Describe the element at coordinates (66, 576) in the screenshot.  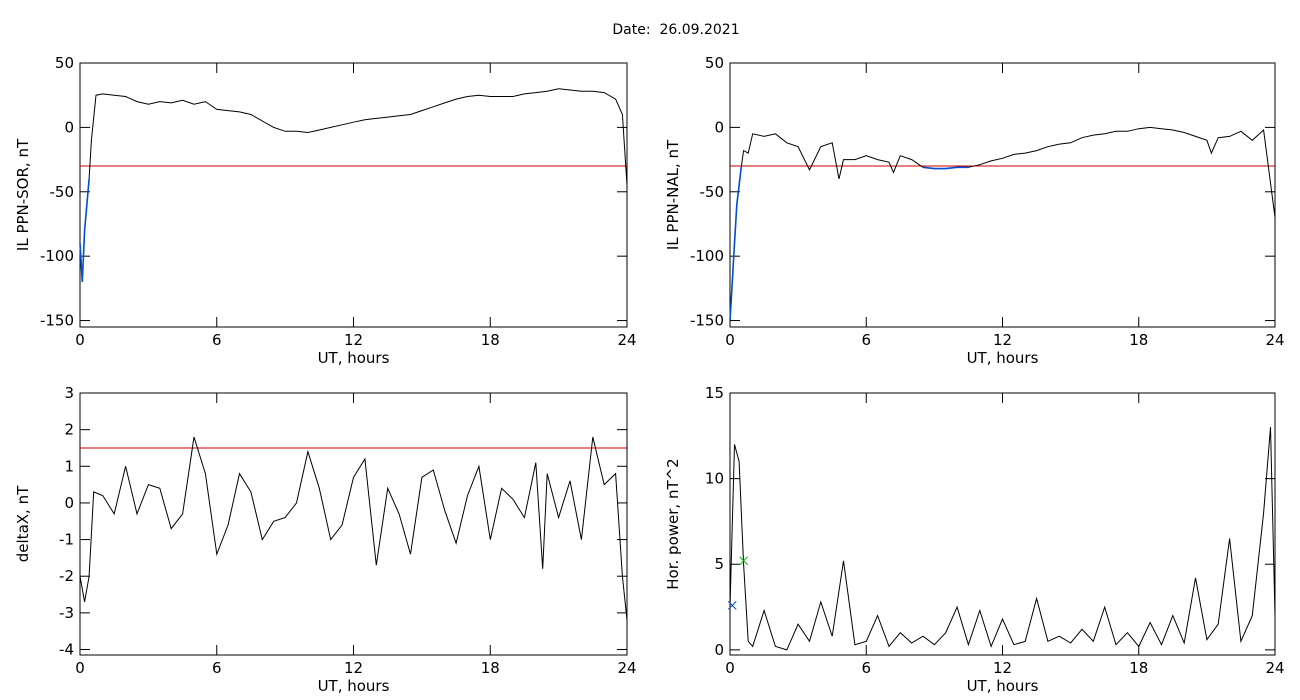
I see `y-tick-label: -2` at that location.